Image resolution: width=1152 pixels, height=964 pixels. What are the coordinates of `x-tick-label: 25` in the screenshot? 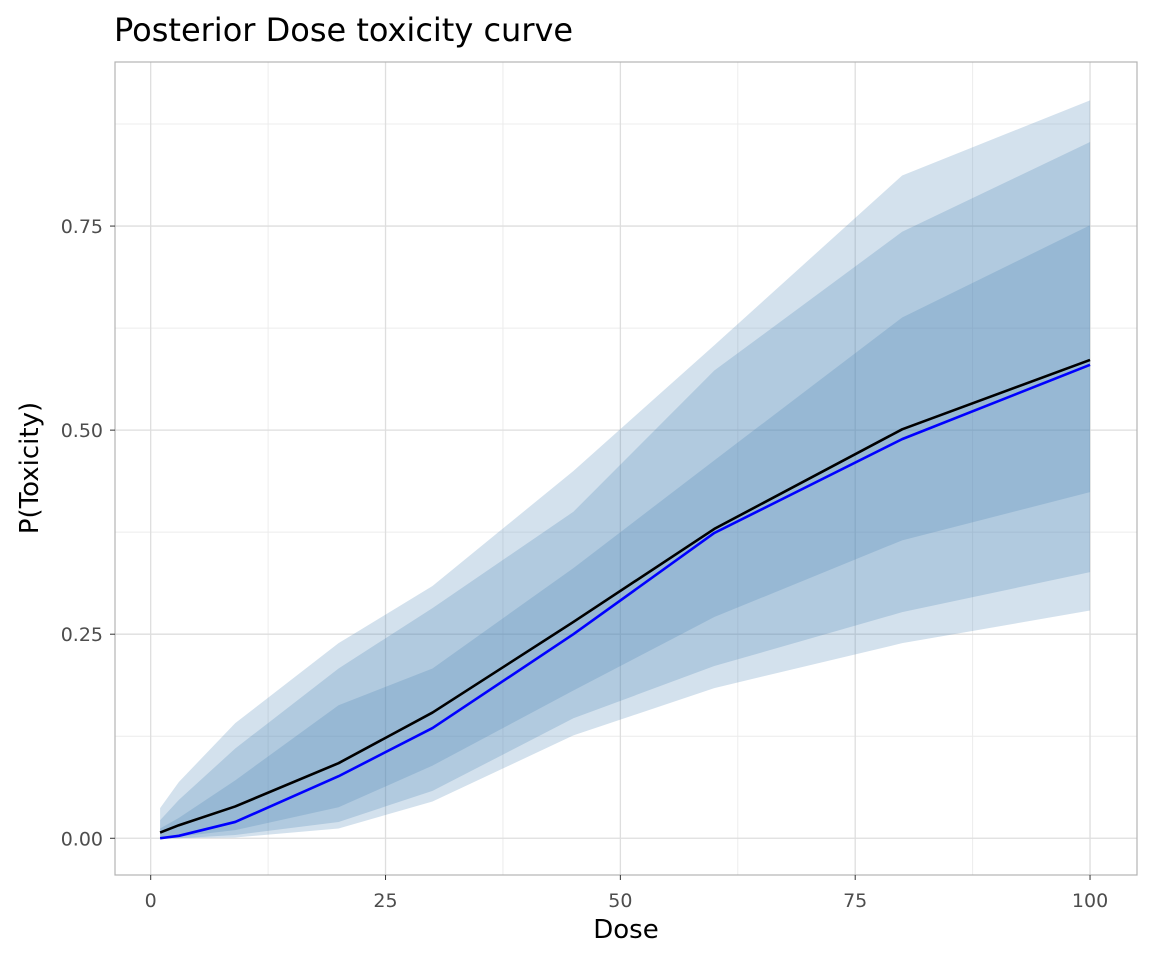 It's located at (385, 901).